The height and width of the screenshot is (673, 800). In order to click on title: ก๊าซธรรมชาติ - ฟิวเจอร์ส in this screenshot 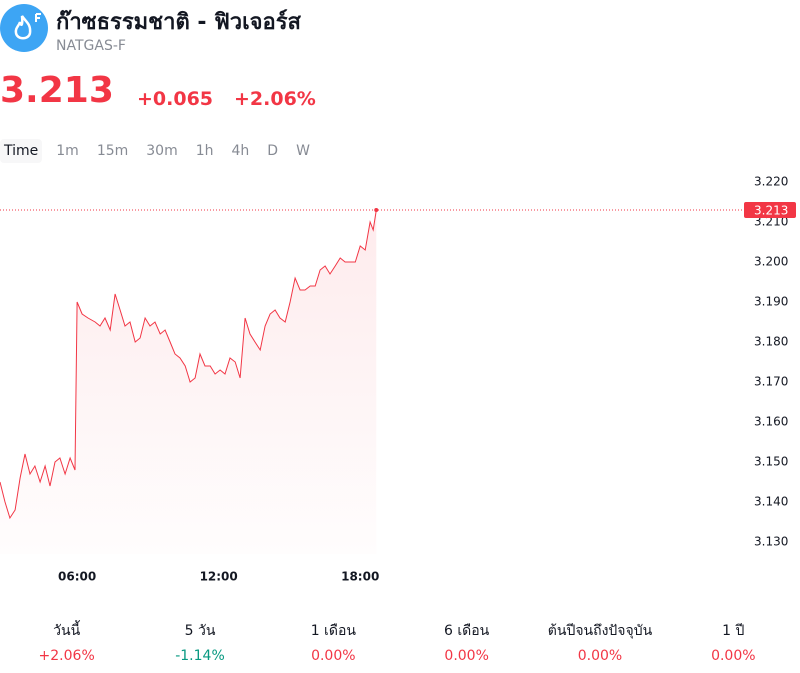, I will do `click(178, 22)`.